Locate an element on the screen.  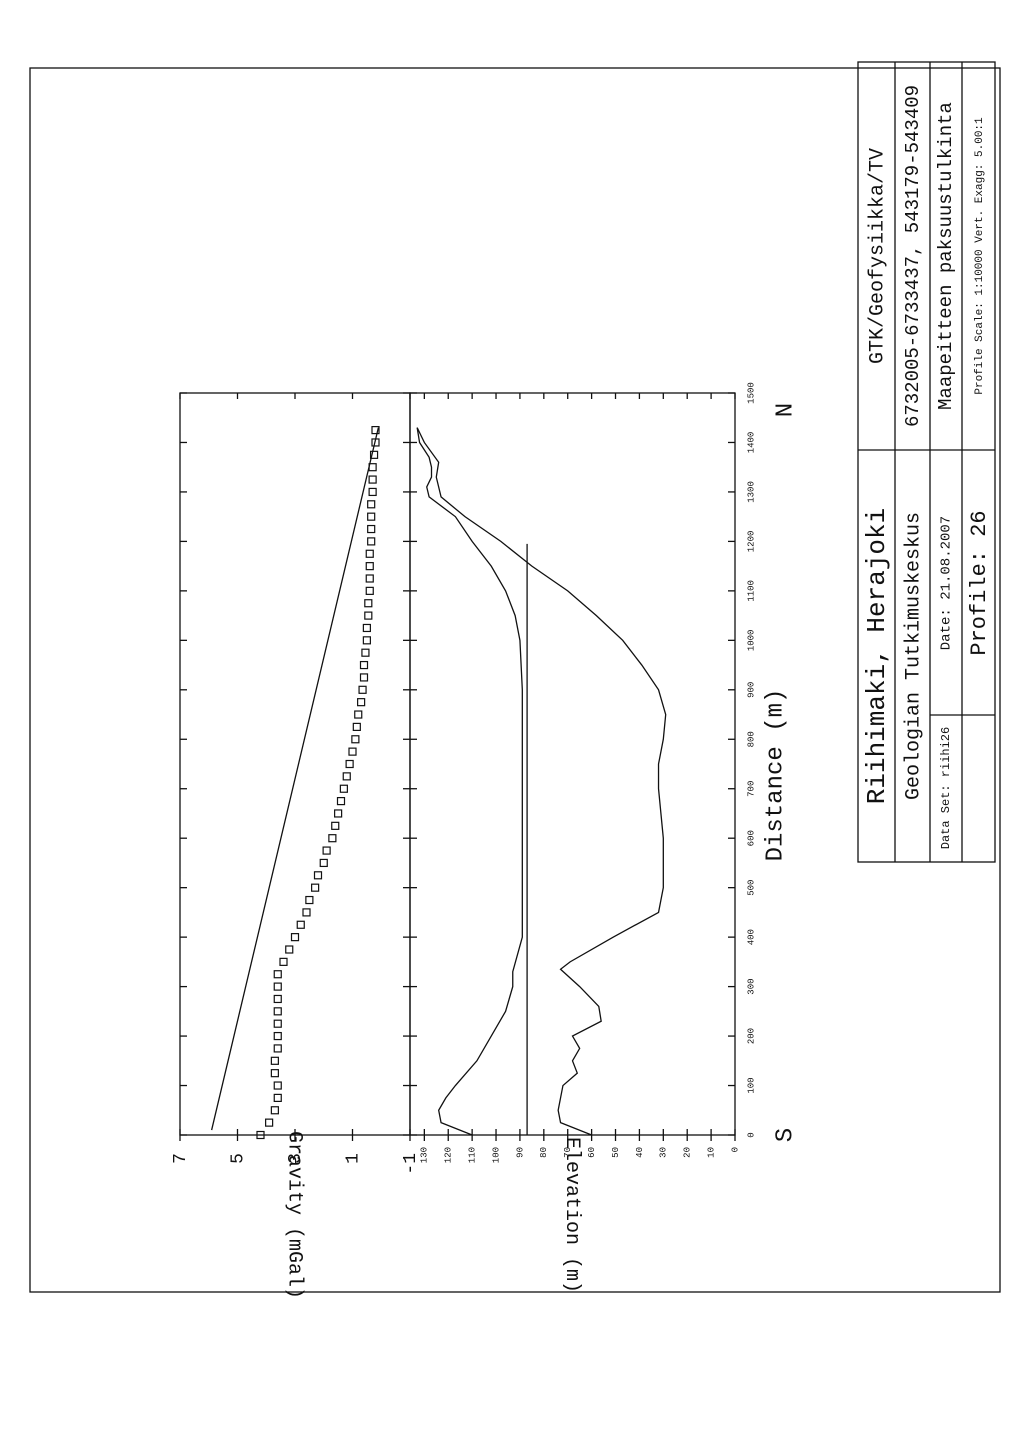
x-tick-label: 500 is located at coordinates (751, 888).